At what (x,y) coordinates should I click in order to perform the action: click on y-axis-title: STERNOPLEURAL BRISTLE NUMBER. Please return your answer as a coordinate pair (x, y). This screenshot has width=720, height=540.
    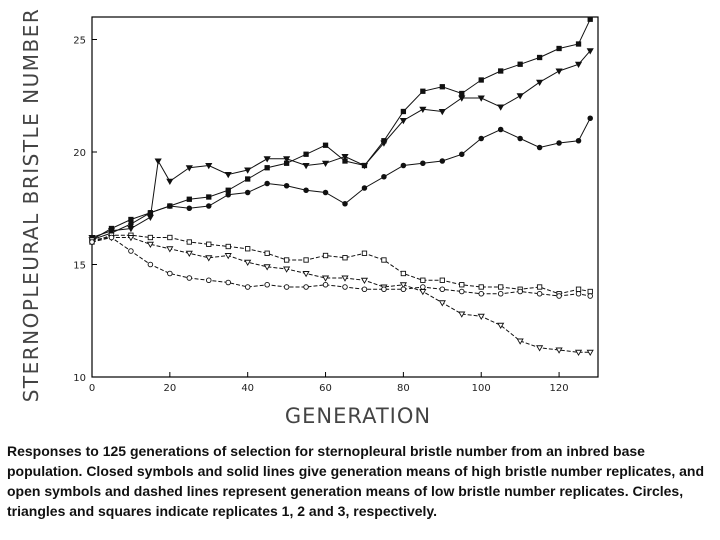
    Looking at the image, I should click on (31, 205).